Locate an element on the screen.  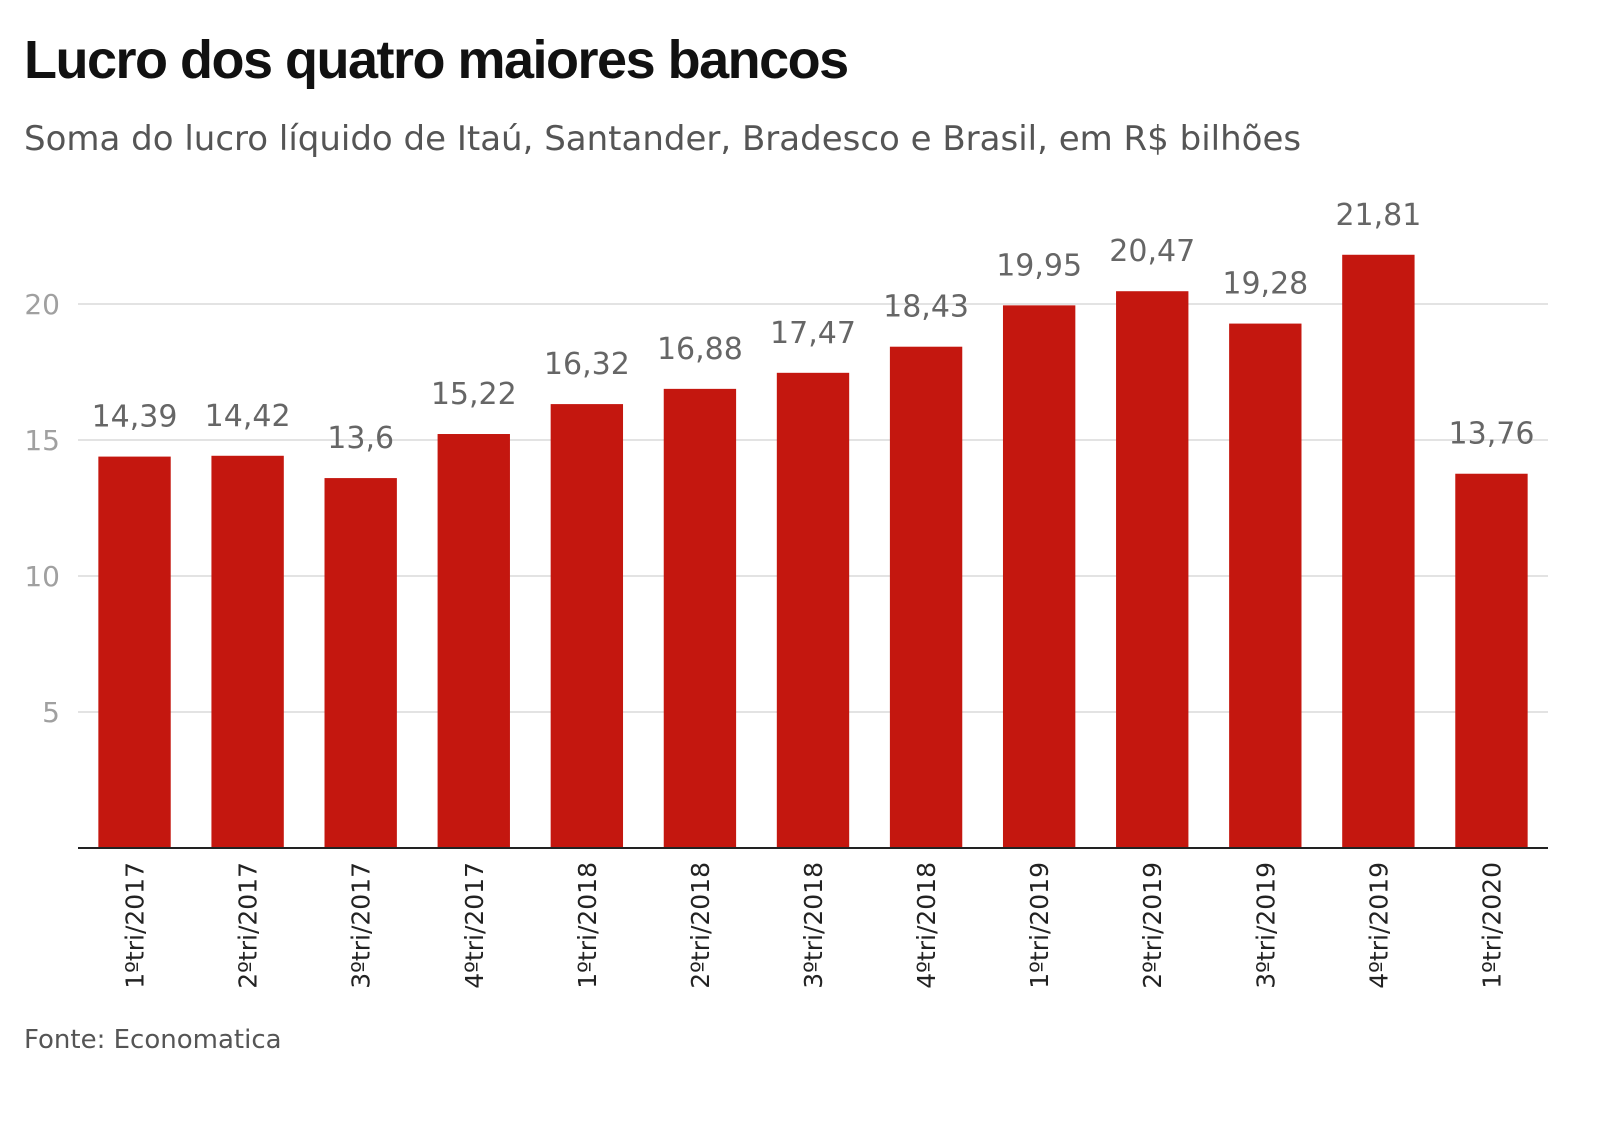
data-label: 19,95 is located at coordinates (1039, 265).